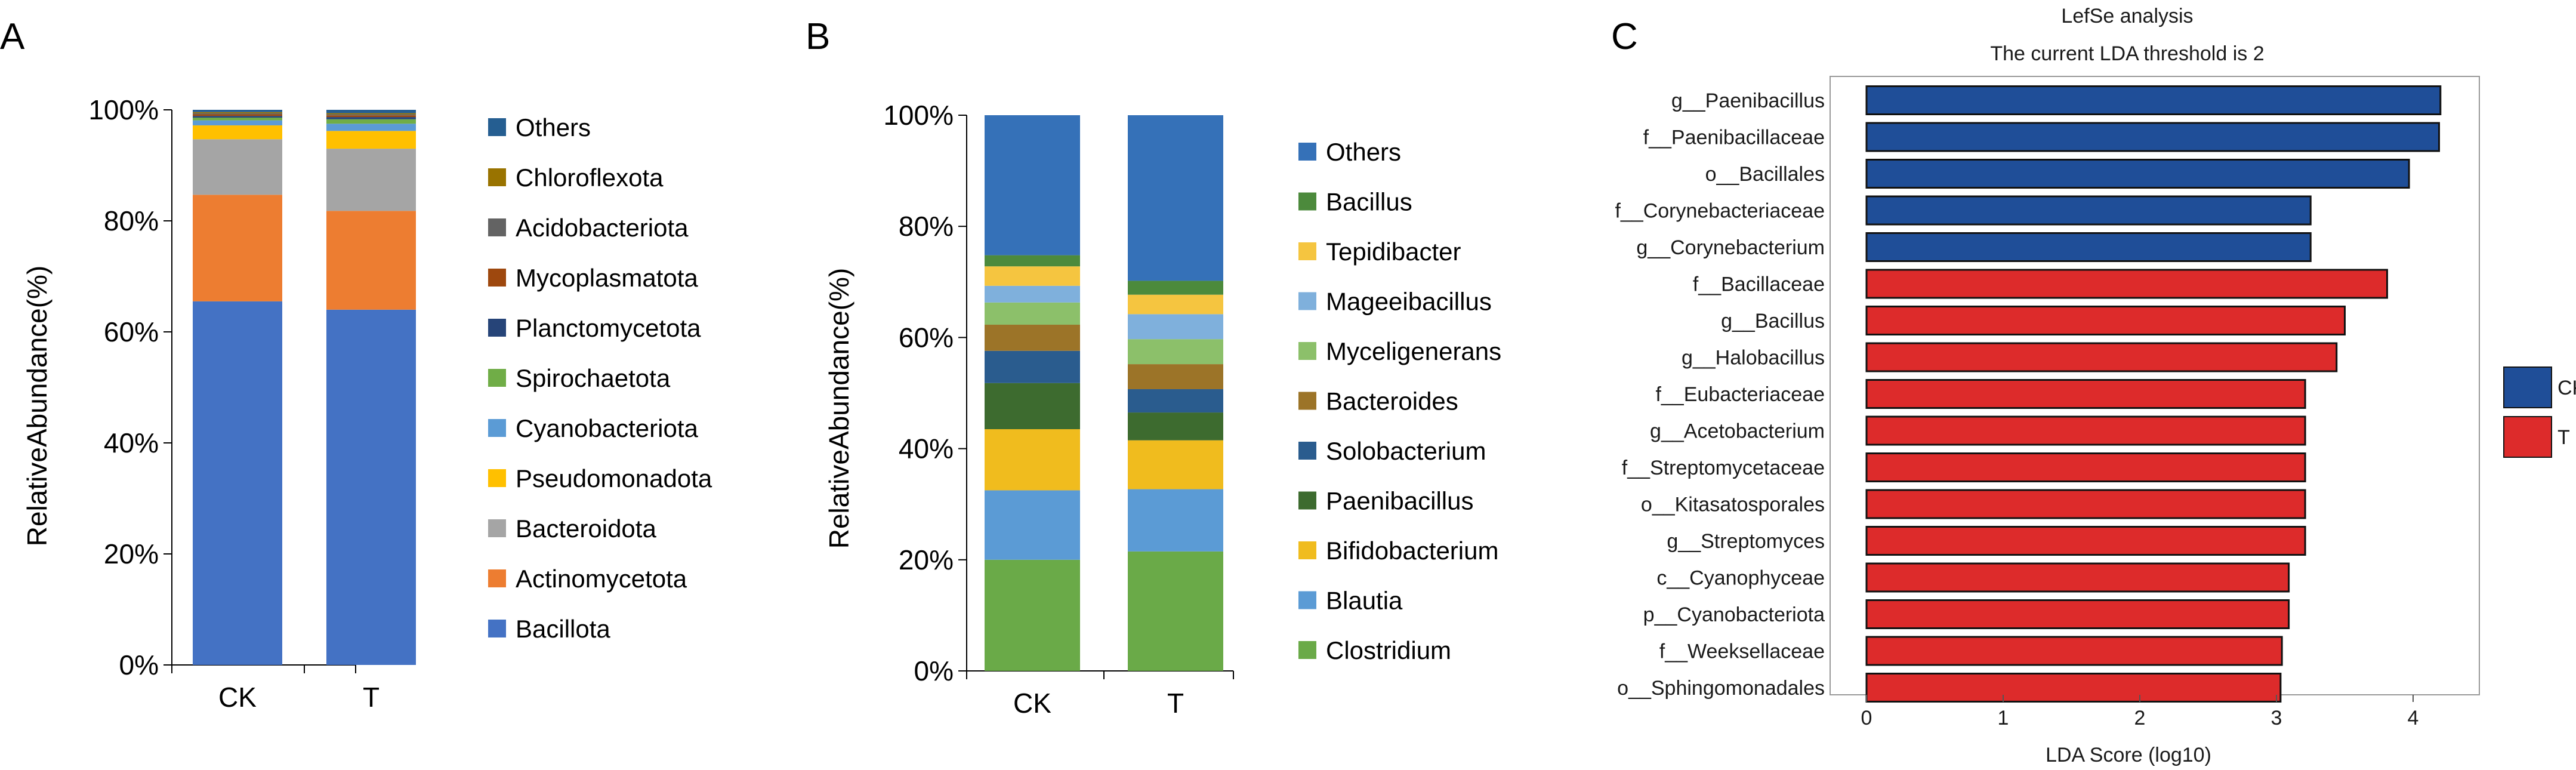 This screenshot has width=2576, height=770. What do you see at coordinates (2413, 718) in the screenshot?
I see `lda-x-tick-label: 4` at bounding box center [2413, 718].